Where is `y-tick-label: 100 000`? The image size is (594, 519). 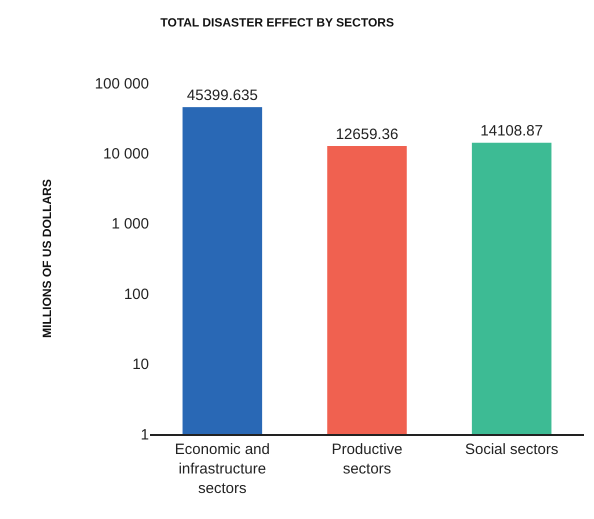
y-tick-label: 100 000 is located at coordinates (121, 83).